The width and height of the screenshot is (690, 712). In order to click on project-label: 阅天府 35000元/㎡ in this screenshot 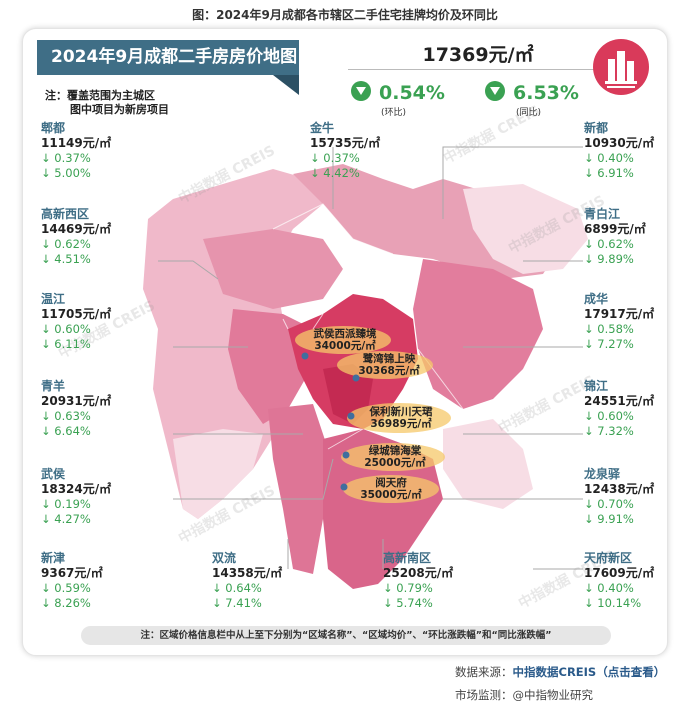, I will do `click(391, 489)`.